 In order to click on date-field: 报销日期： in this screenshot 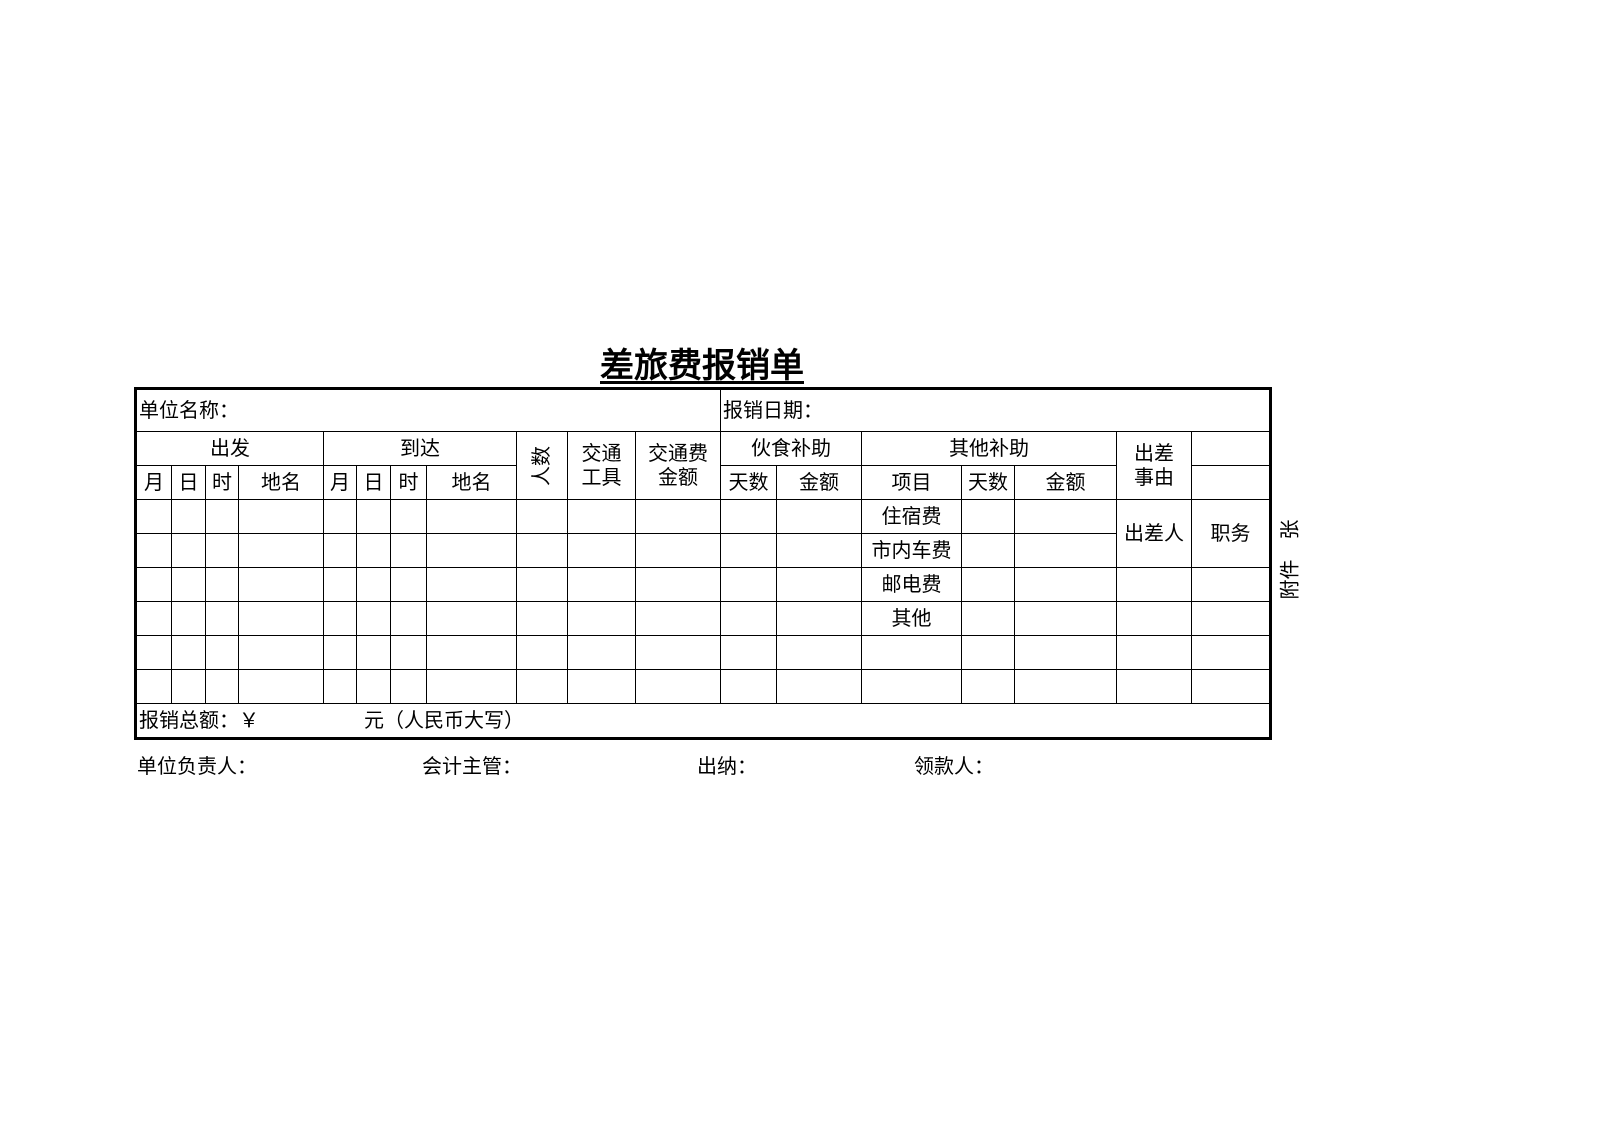, I will do `click(995, 410)`.